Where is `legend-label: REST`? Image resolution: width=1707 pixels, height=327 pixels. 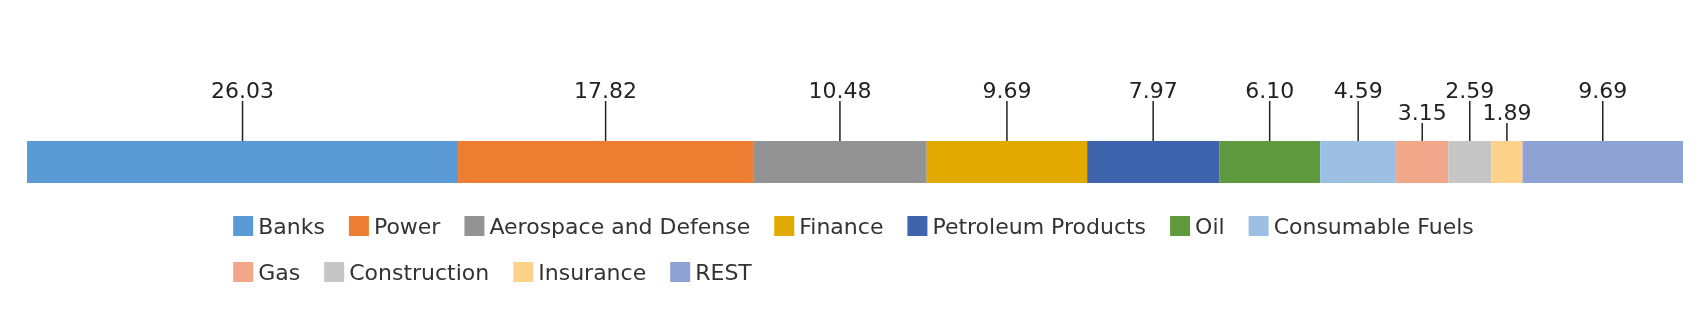
legend-label: REST is located at coordinates (724, 272).